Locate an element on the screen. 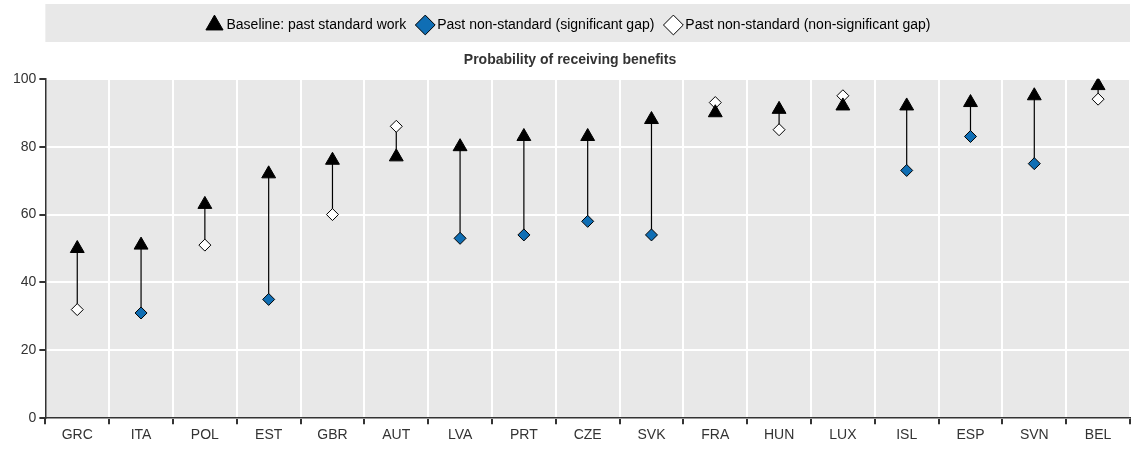 The height and width of the screenshot is (451, 1140). x-tick-label: ESP is located at coordinates (970, 434).